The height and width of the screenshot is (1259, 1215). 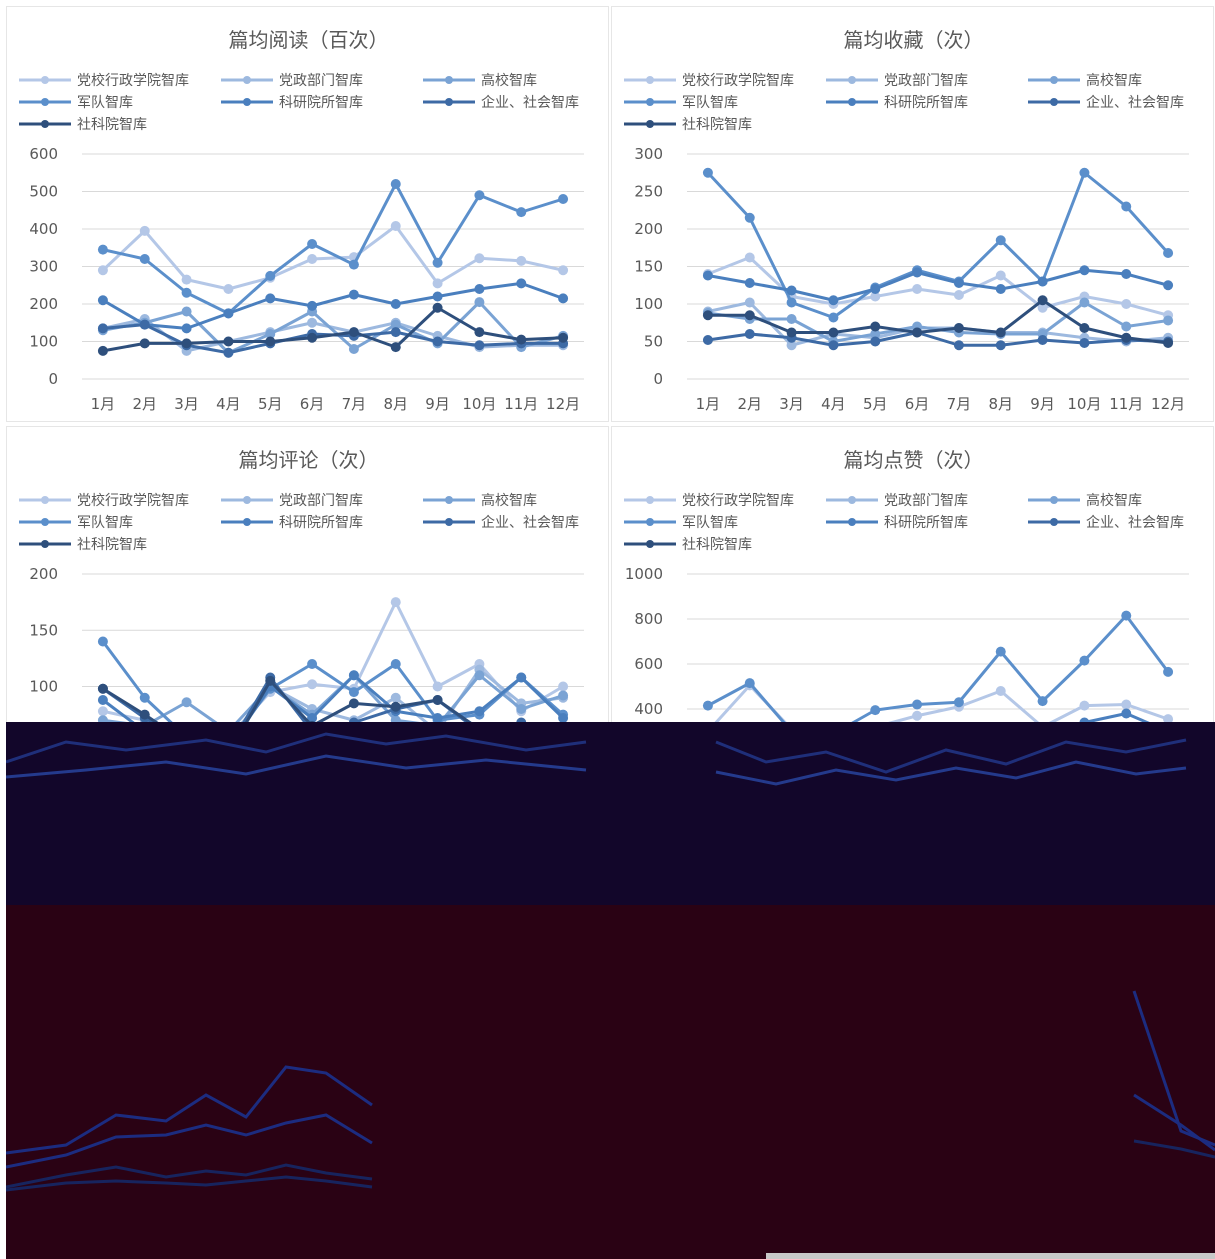 I want to click on y-tick-label: 300, so click(x=648, y=154).